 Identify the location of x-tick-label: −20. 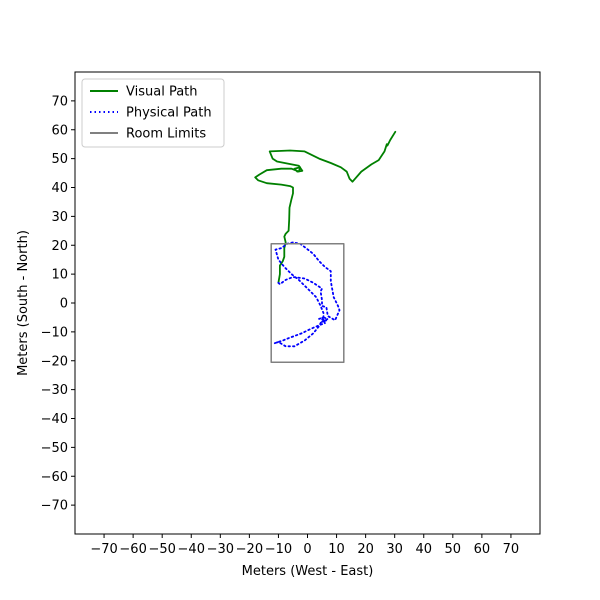
(249, 549).